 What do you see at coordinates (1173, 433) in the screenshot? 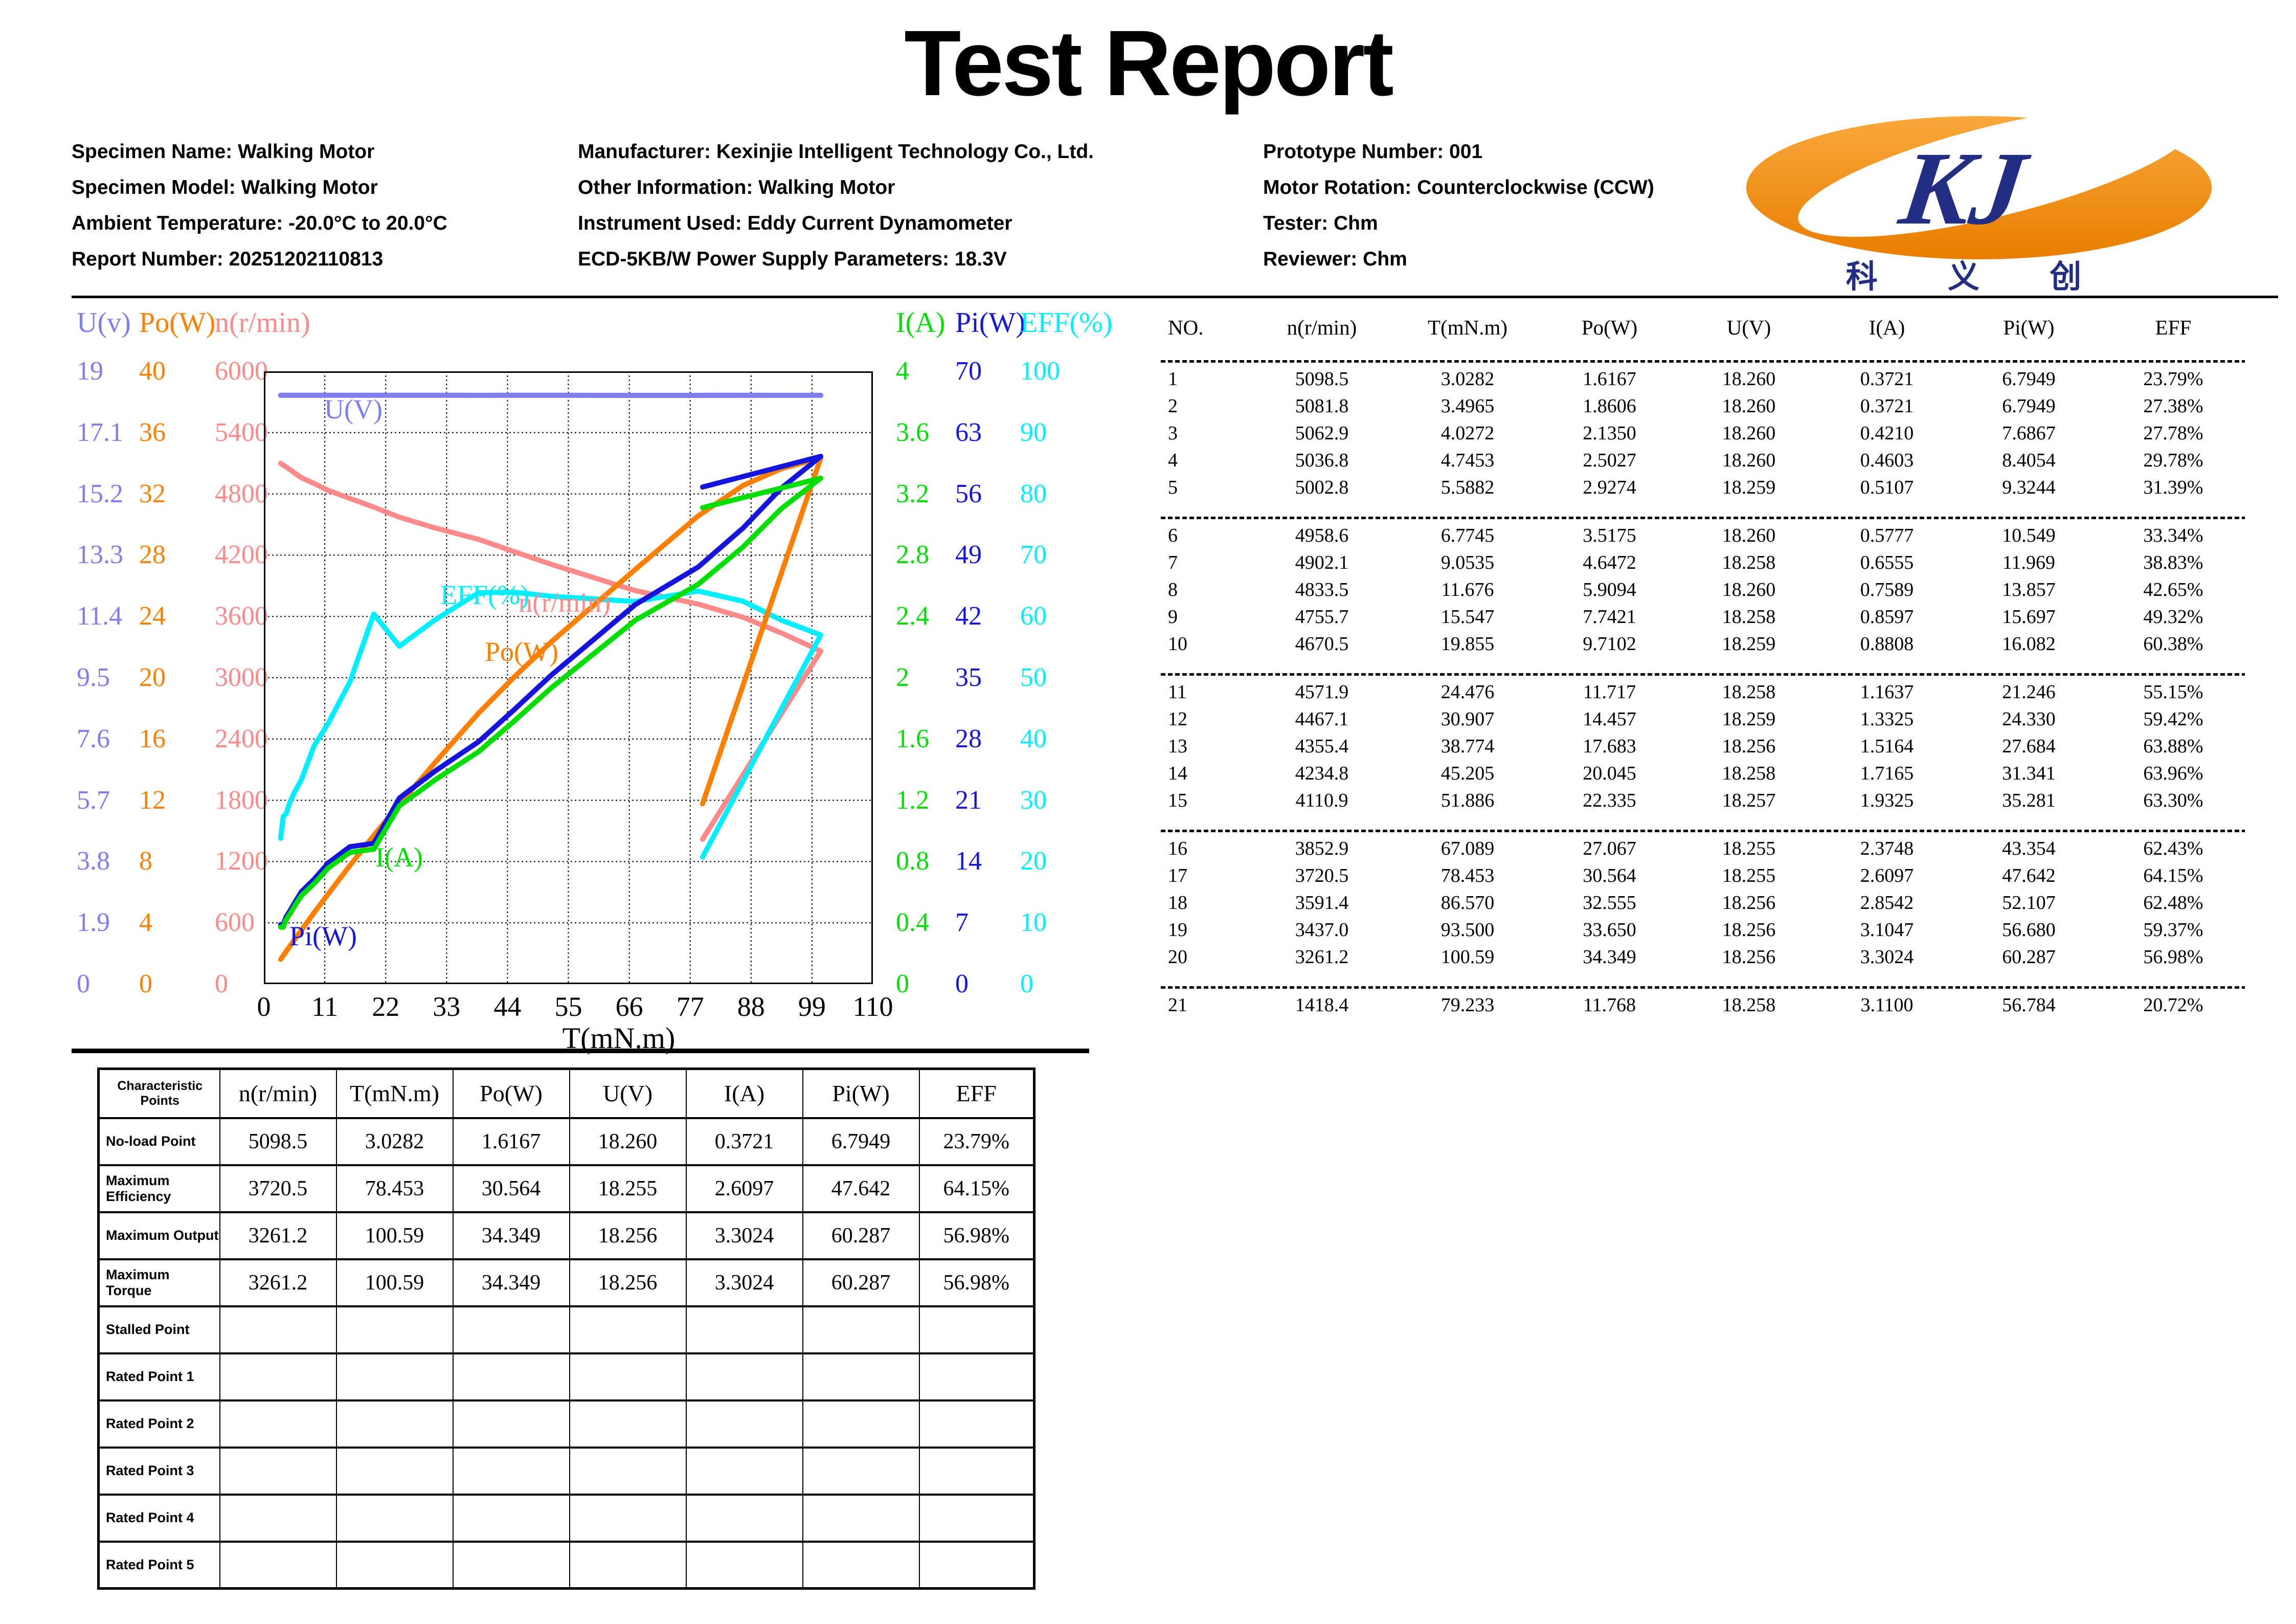
I see `table-cell: 3` at bounding box center [1173, 433].